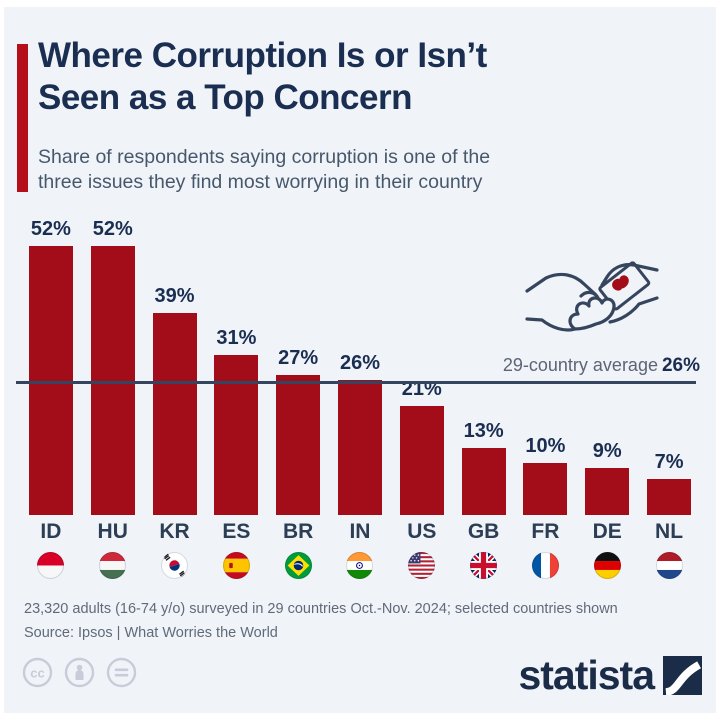  I want to click on country-code-label: DE, so click(607, 531).